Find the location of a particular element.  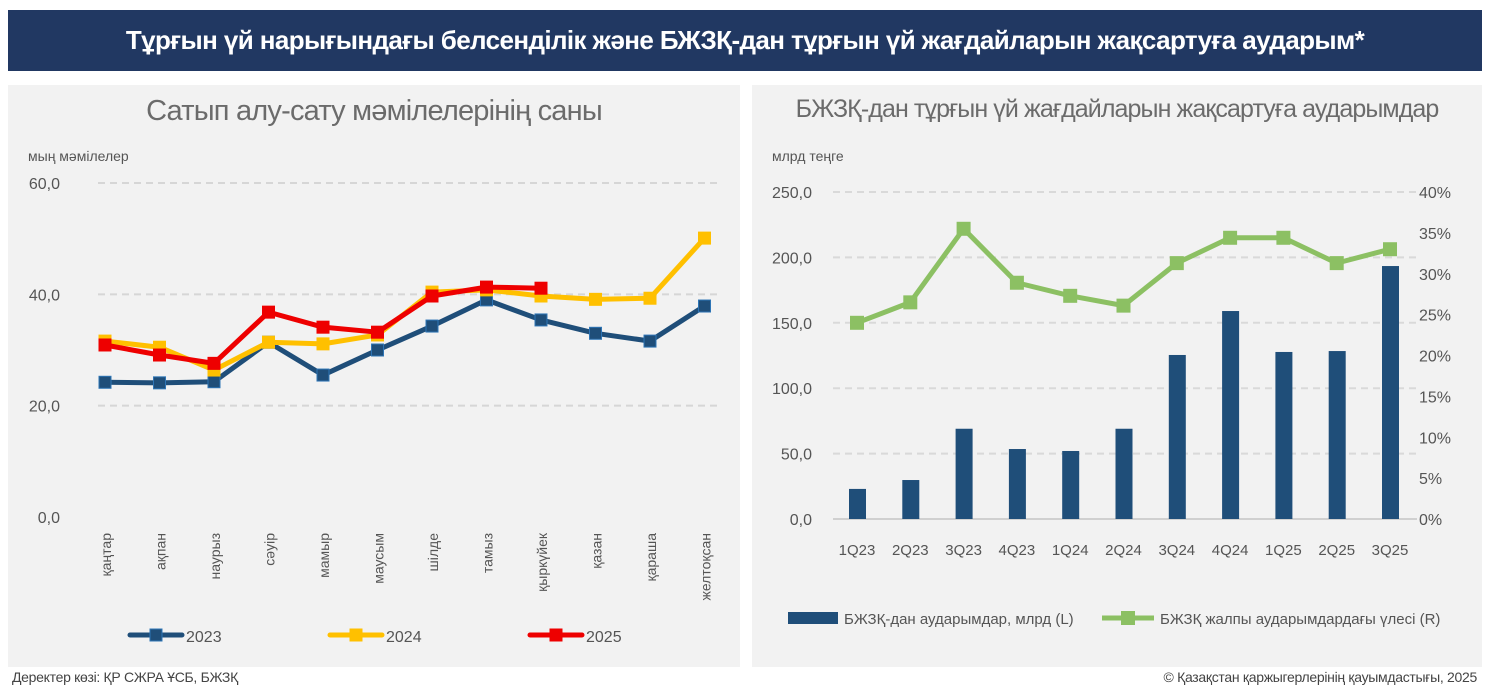

y-tick-label: 200,0 is located at coordinates (792, 258).